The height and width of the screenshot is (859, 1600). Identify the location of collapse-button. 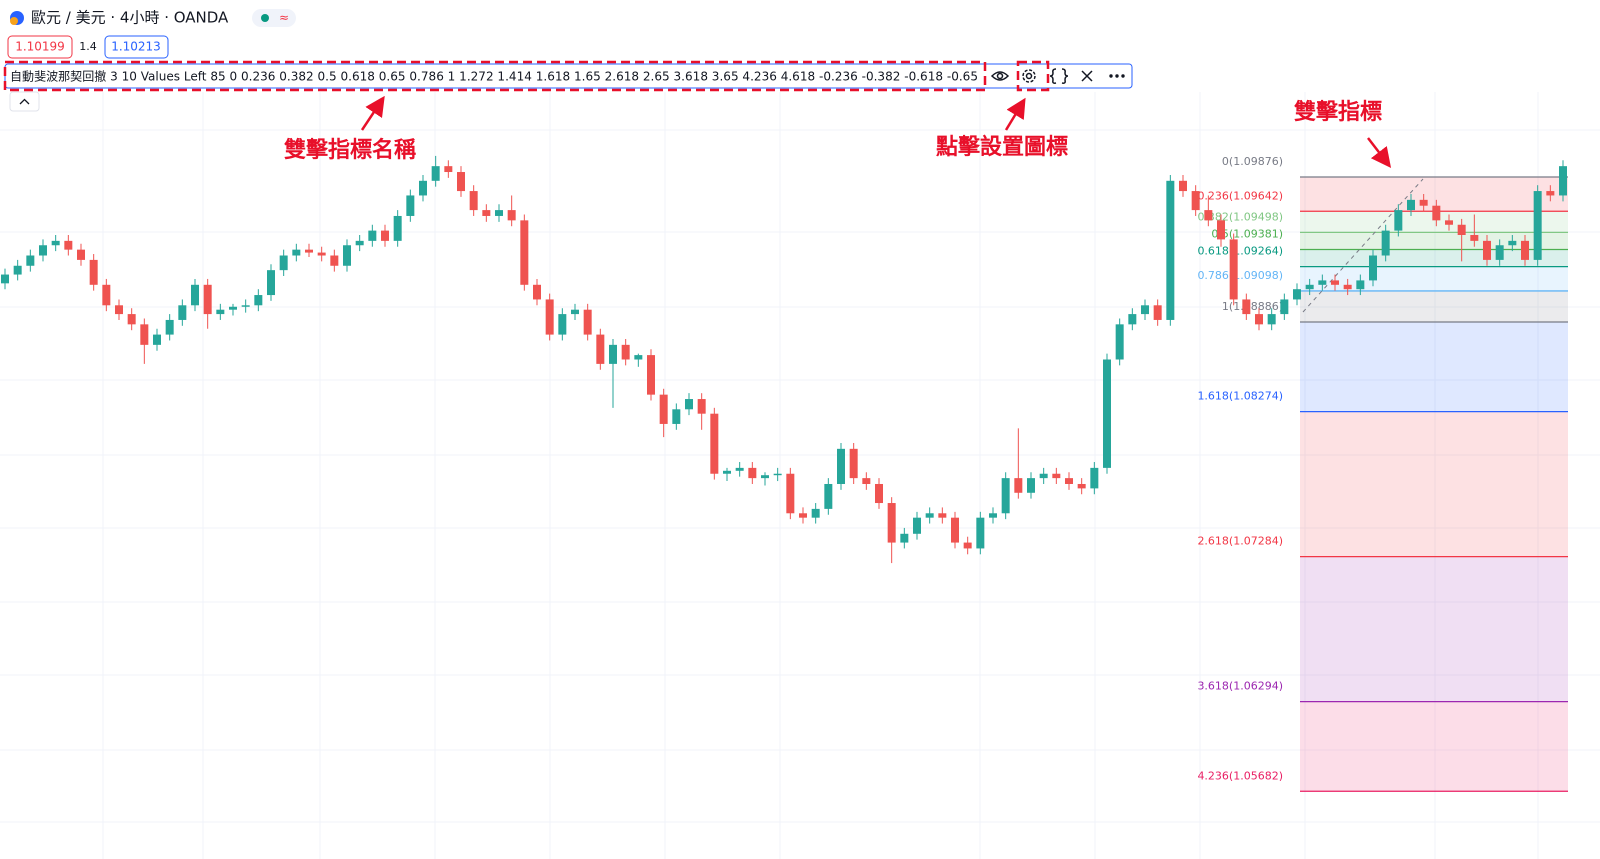
(24, 101).